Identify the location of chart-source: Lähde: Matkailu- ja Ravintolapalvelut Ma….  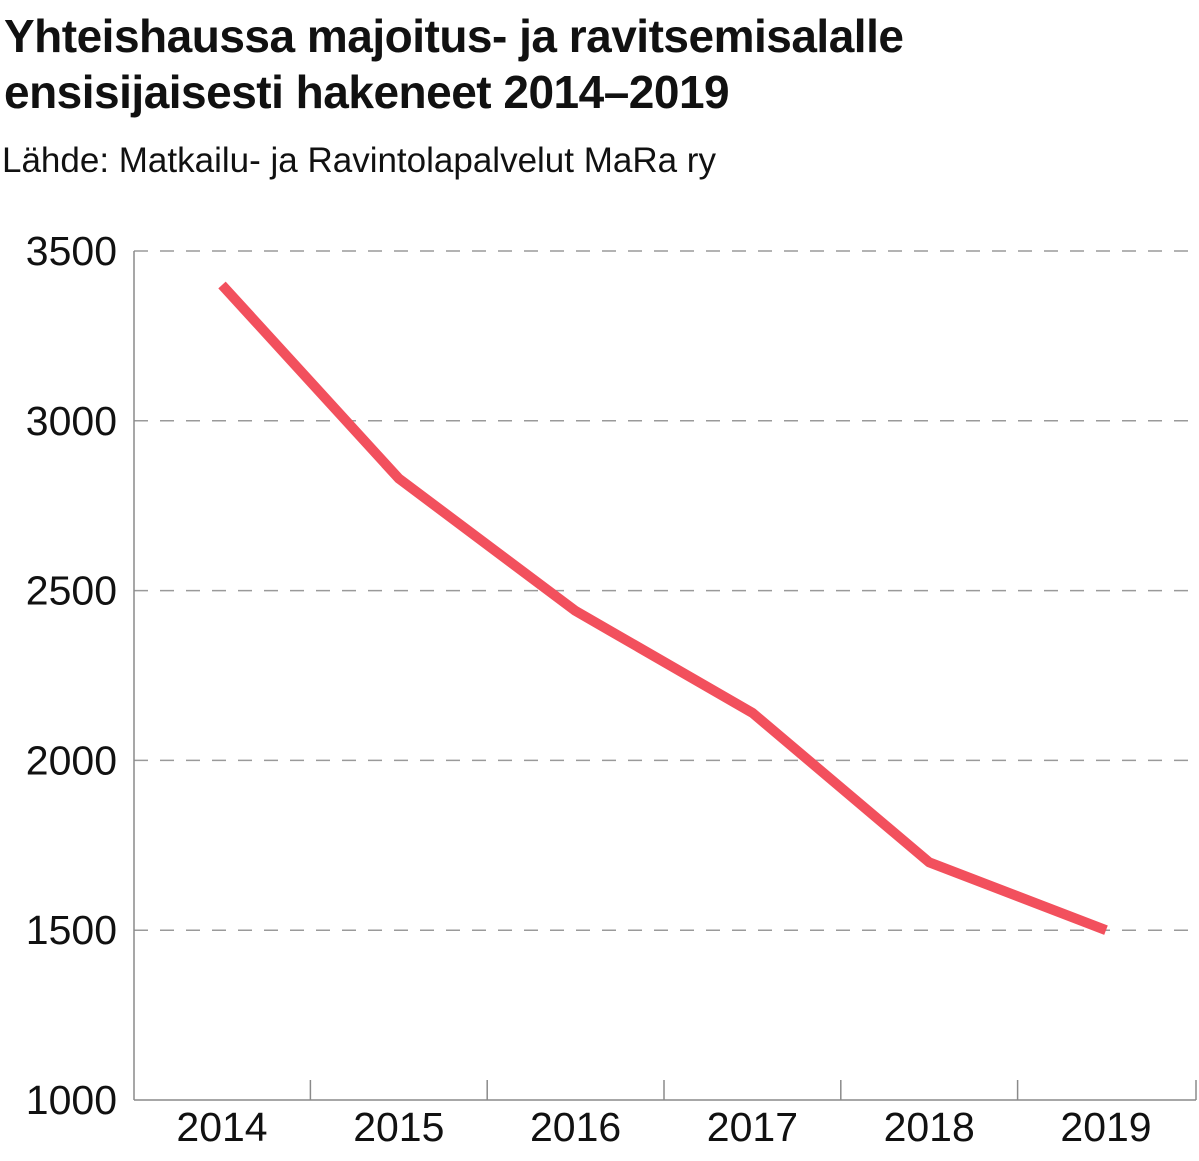
(359, 160).